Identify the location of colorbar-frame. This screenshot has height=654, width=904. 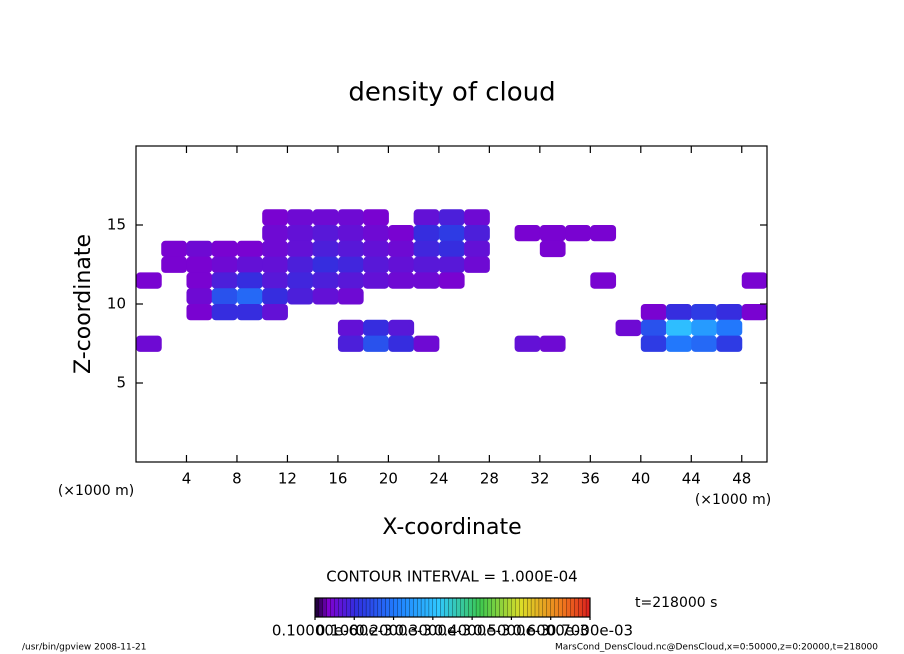
(452, 607).